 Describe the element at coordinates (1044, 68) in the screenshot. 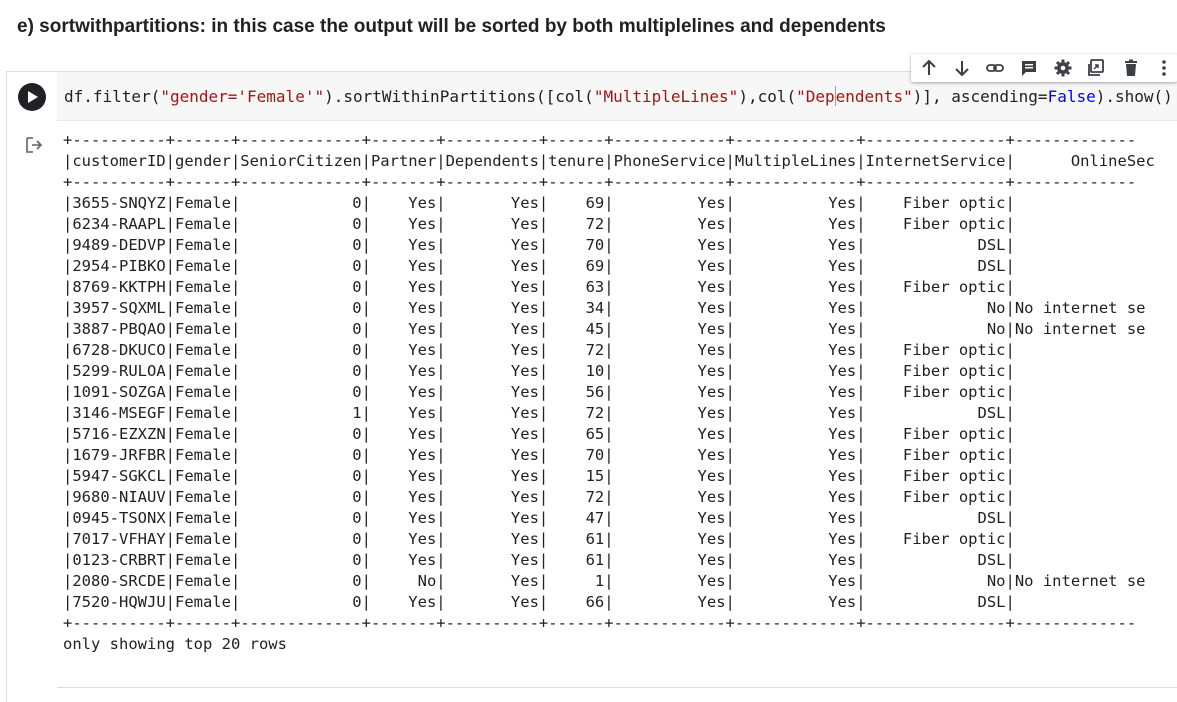

I see `cell-toolbar` at that location.